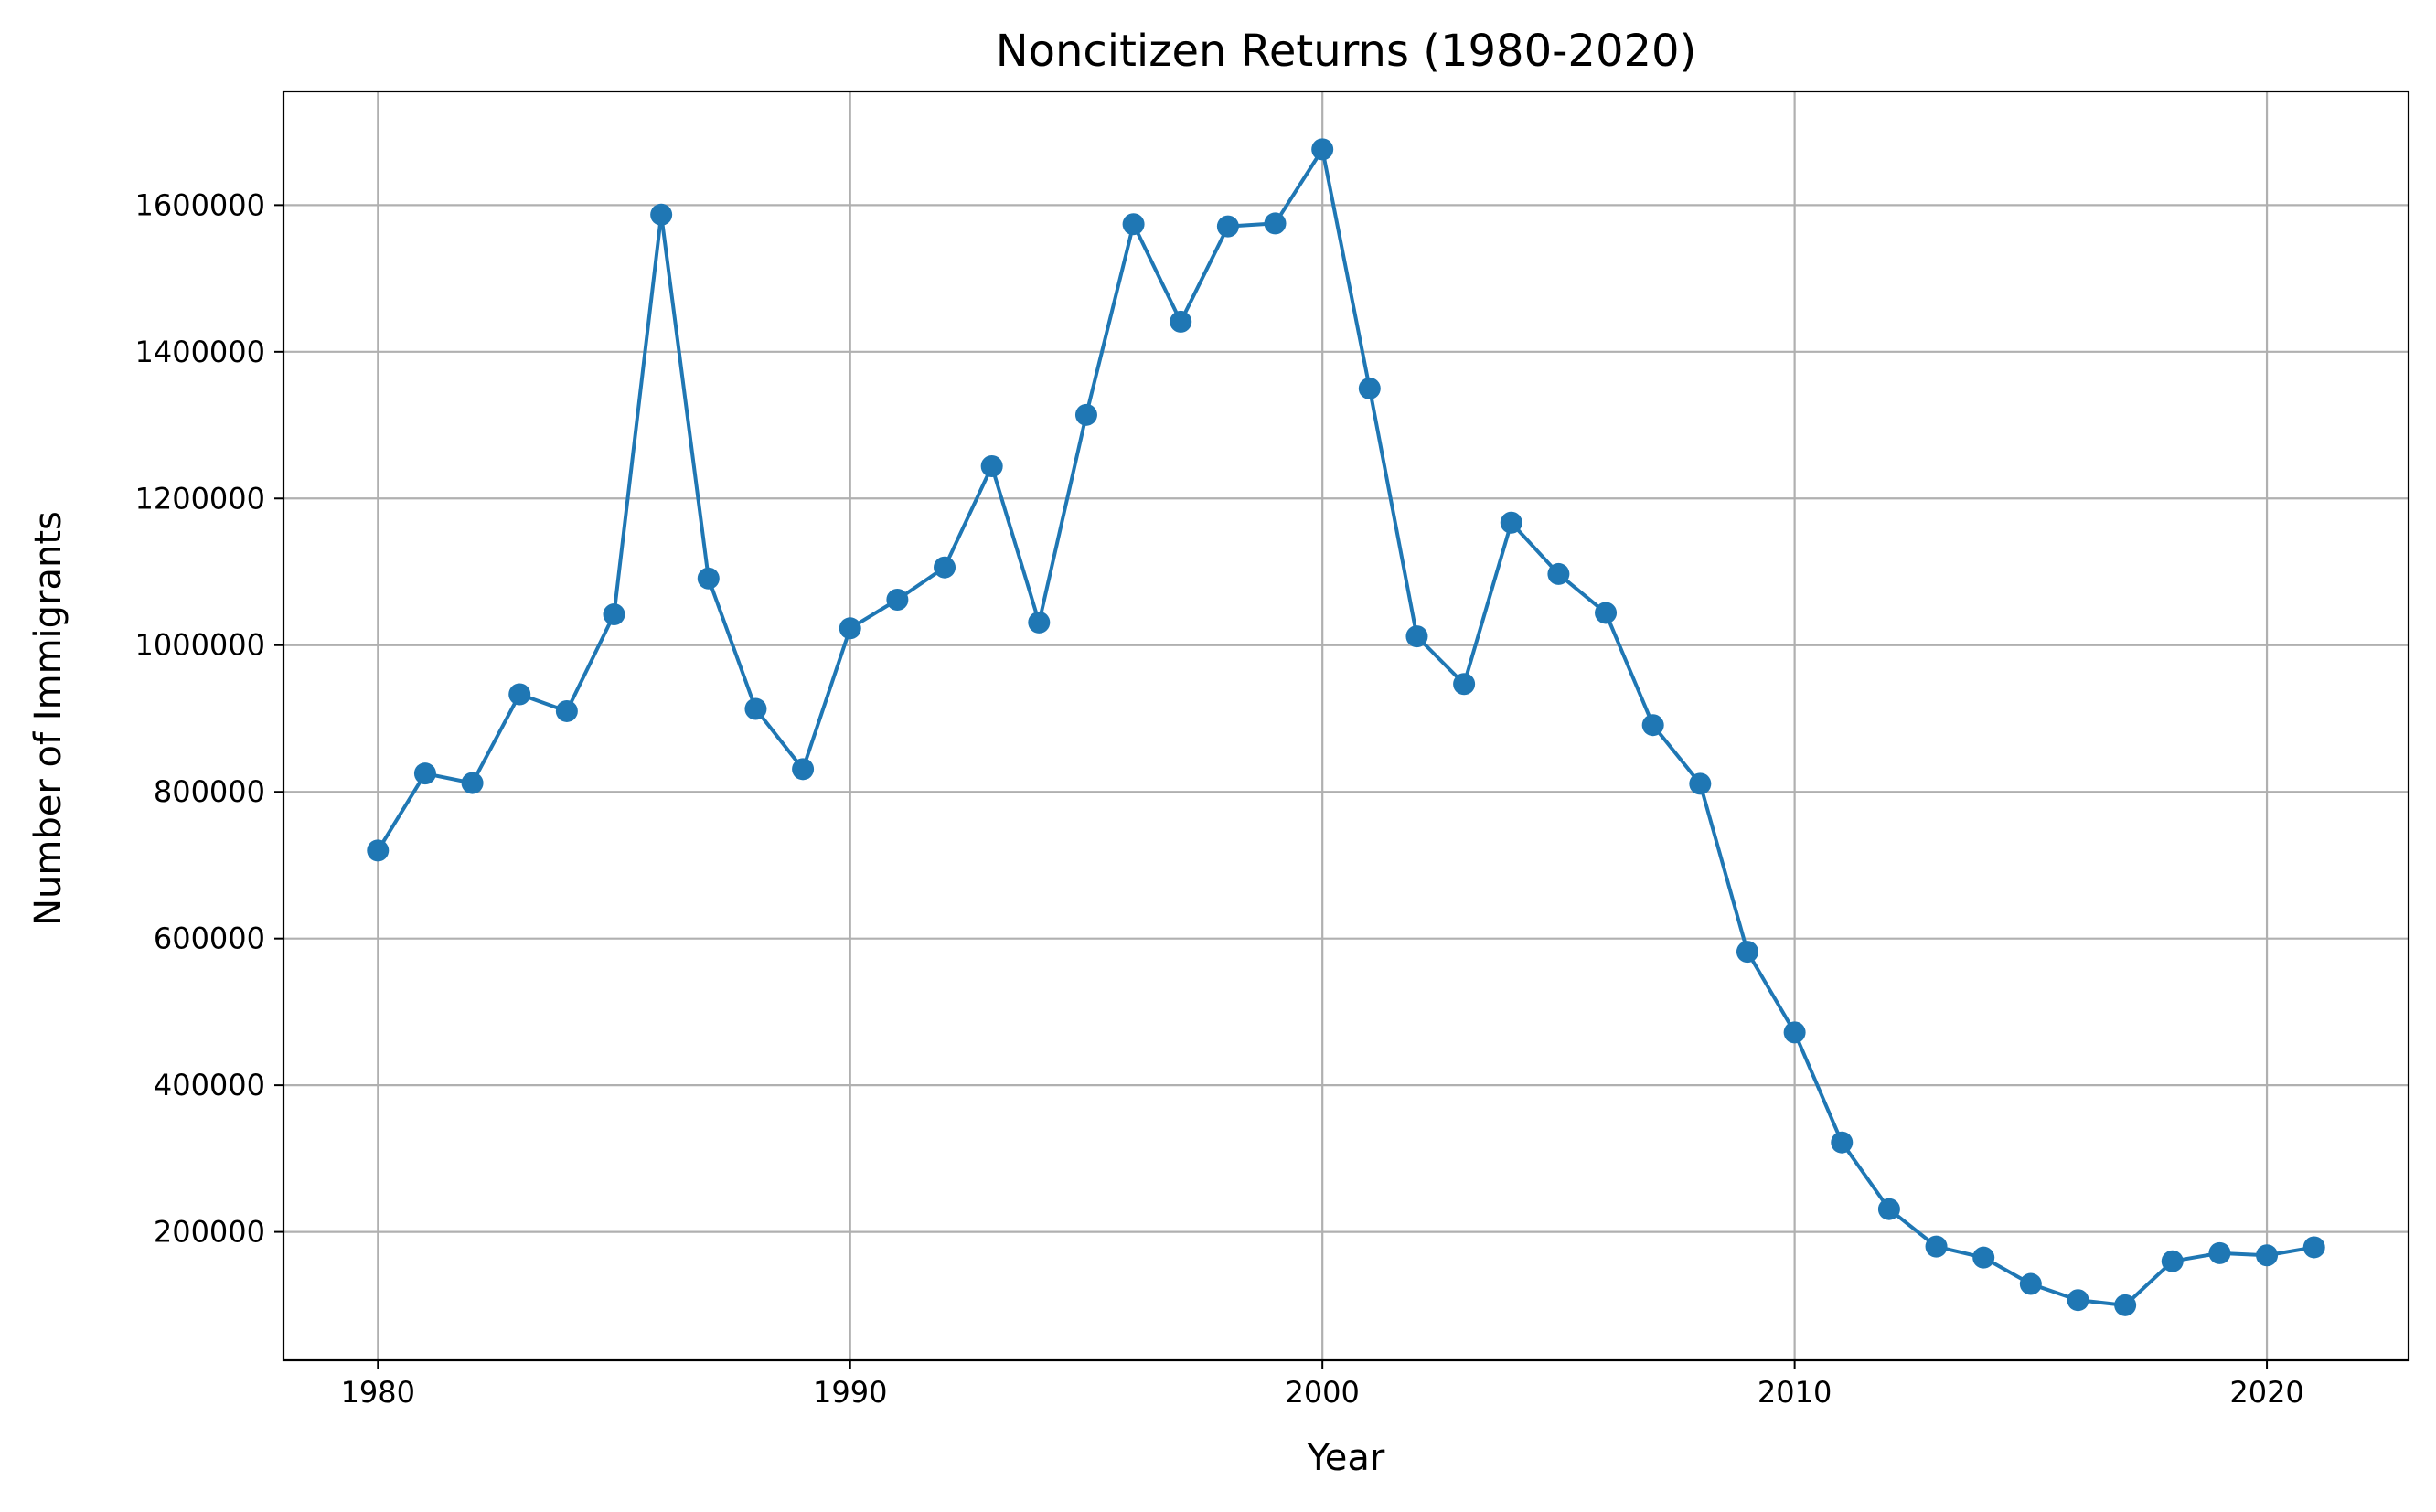 This screenshot has width=2436, height=1512. Describe the element at coordinates (199, 645) in the screenshot. I see `y-tick-label: 1000000` at that location.